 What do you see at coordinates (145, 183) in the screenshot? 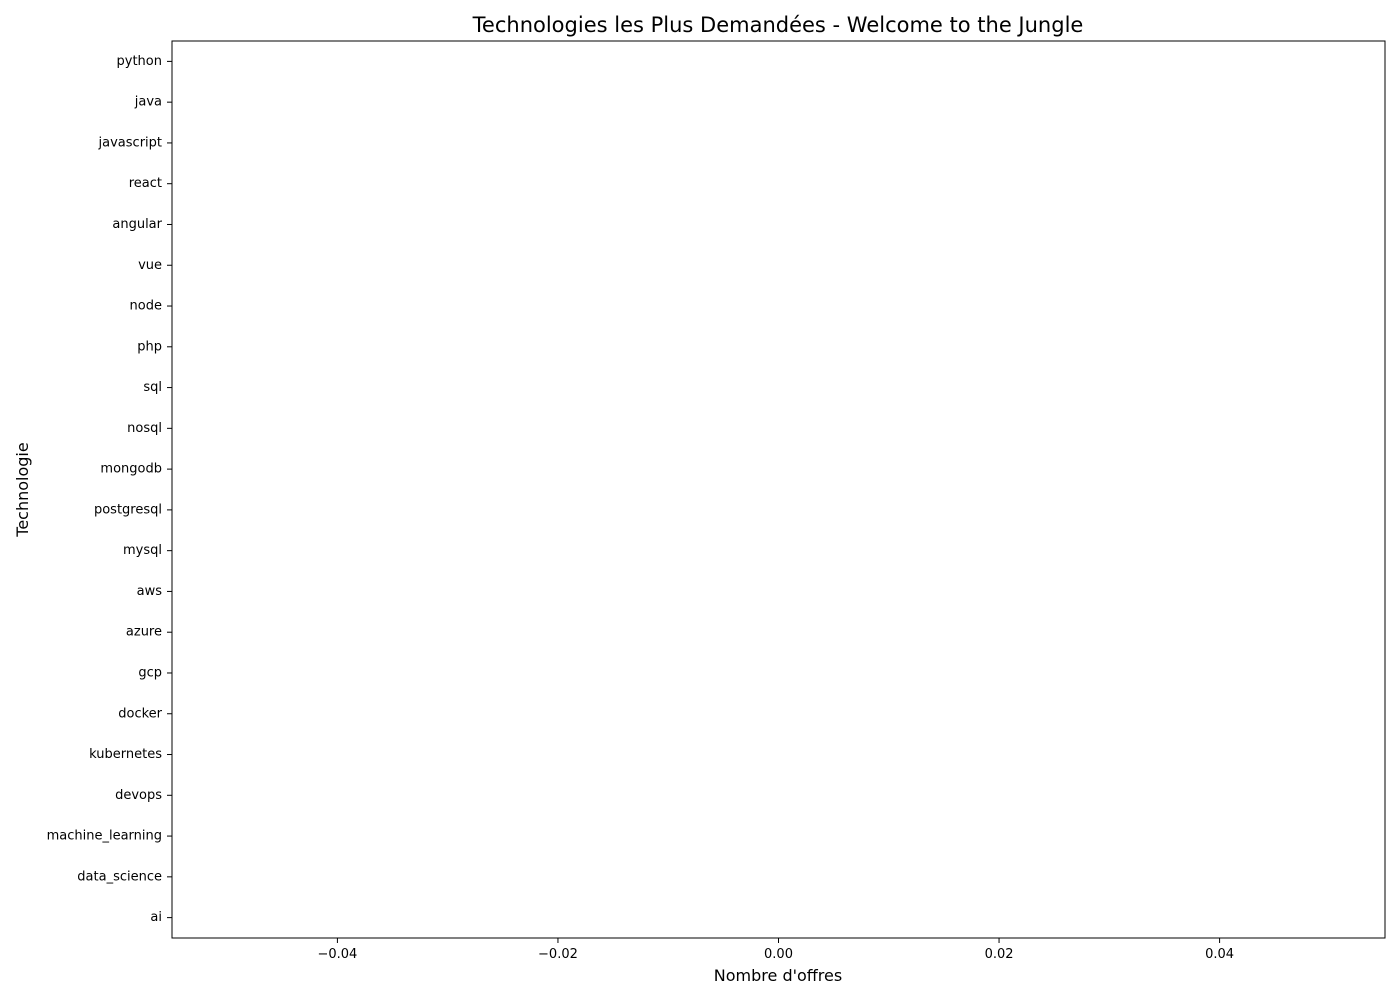
I see `y-tick-label: react` at bounding box center [145, 183].